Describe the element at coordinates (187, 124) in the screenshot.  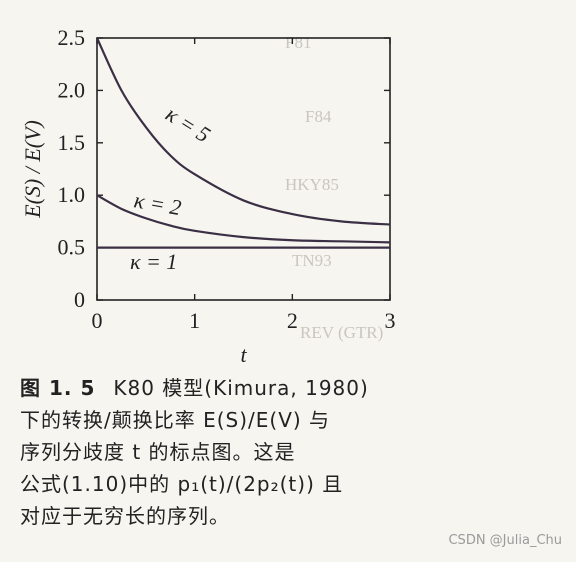
I see `series-label-k5: κ = 5` at that location.